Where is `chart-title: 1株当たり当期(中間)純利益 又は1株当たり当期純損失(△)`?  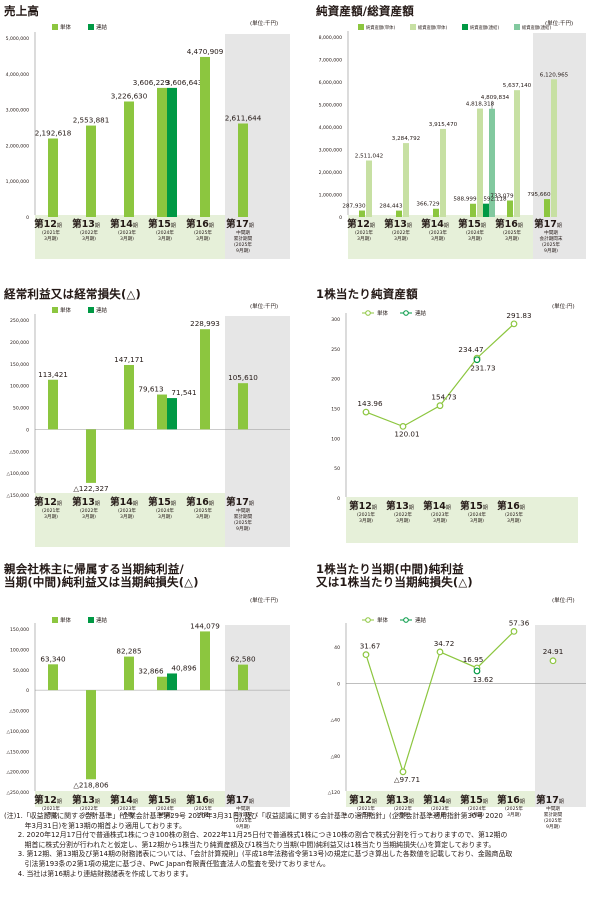
chart-title: 1株当たり当期(中間)純利益 又は1株当たり当期純損失(△) is located at coordinates (394, 575).